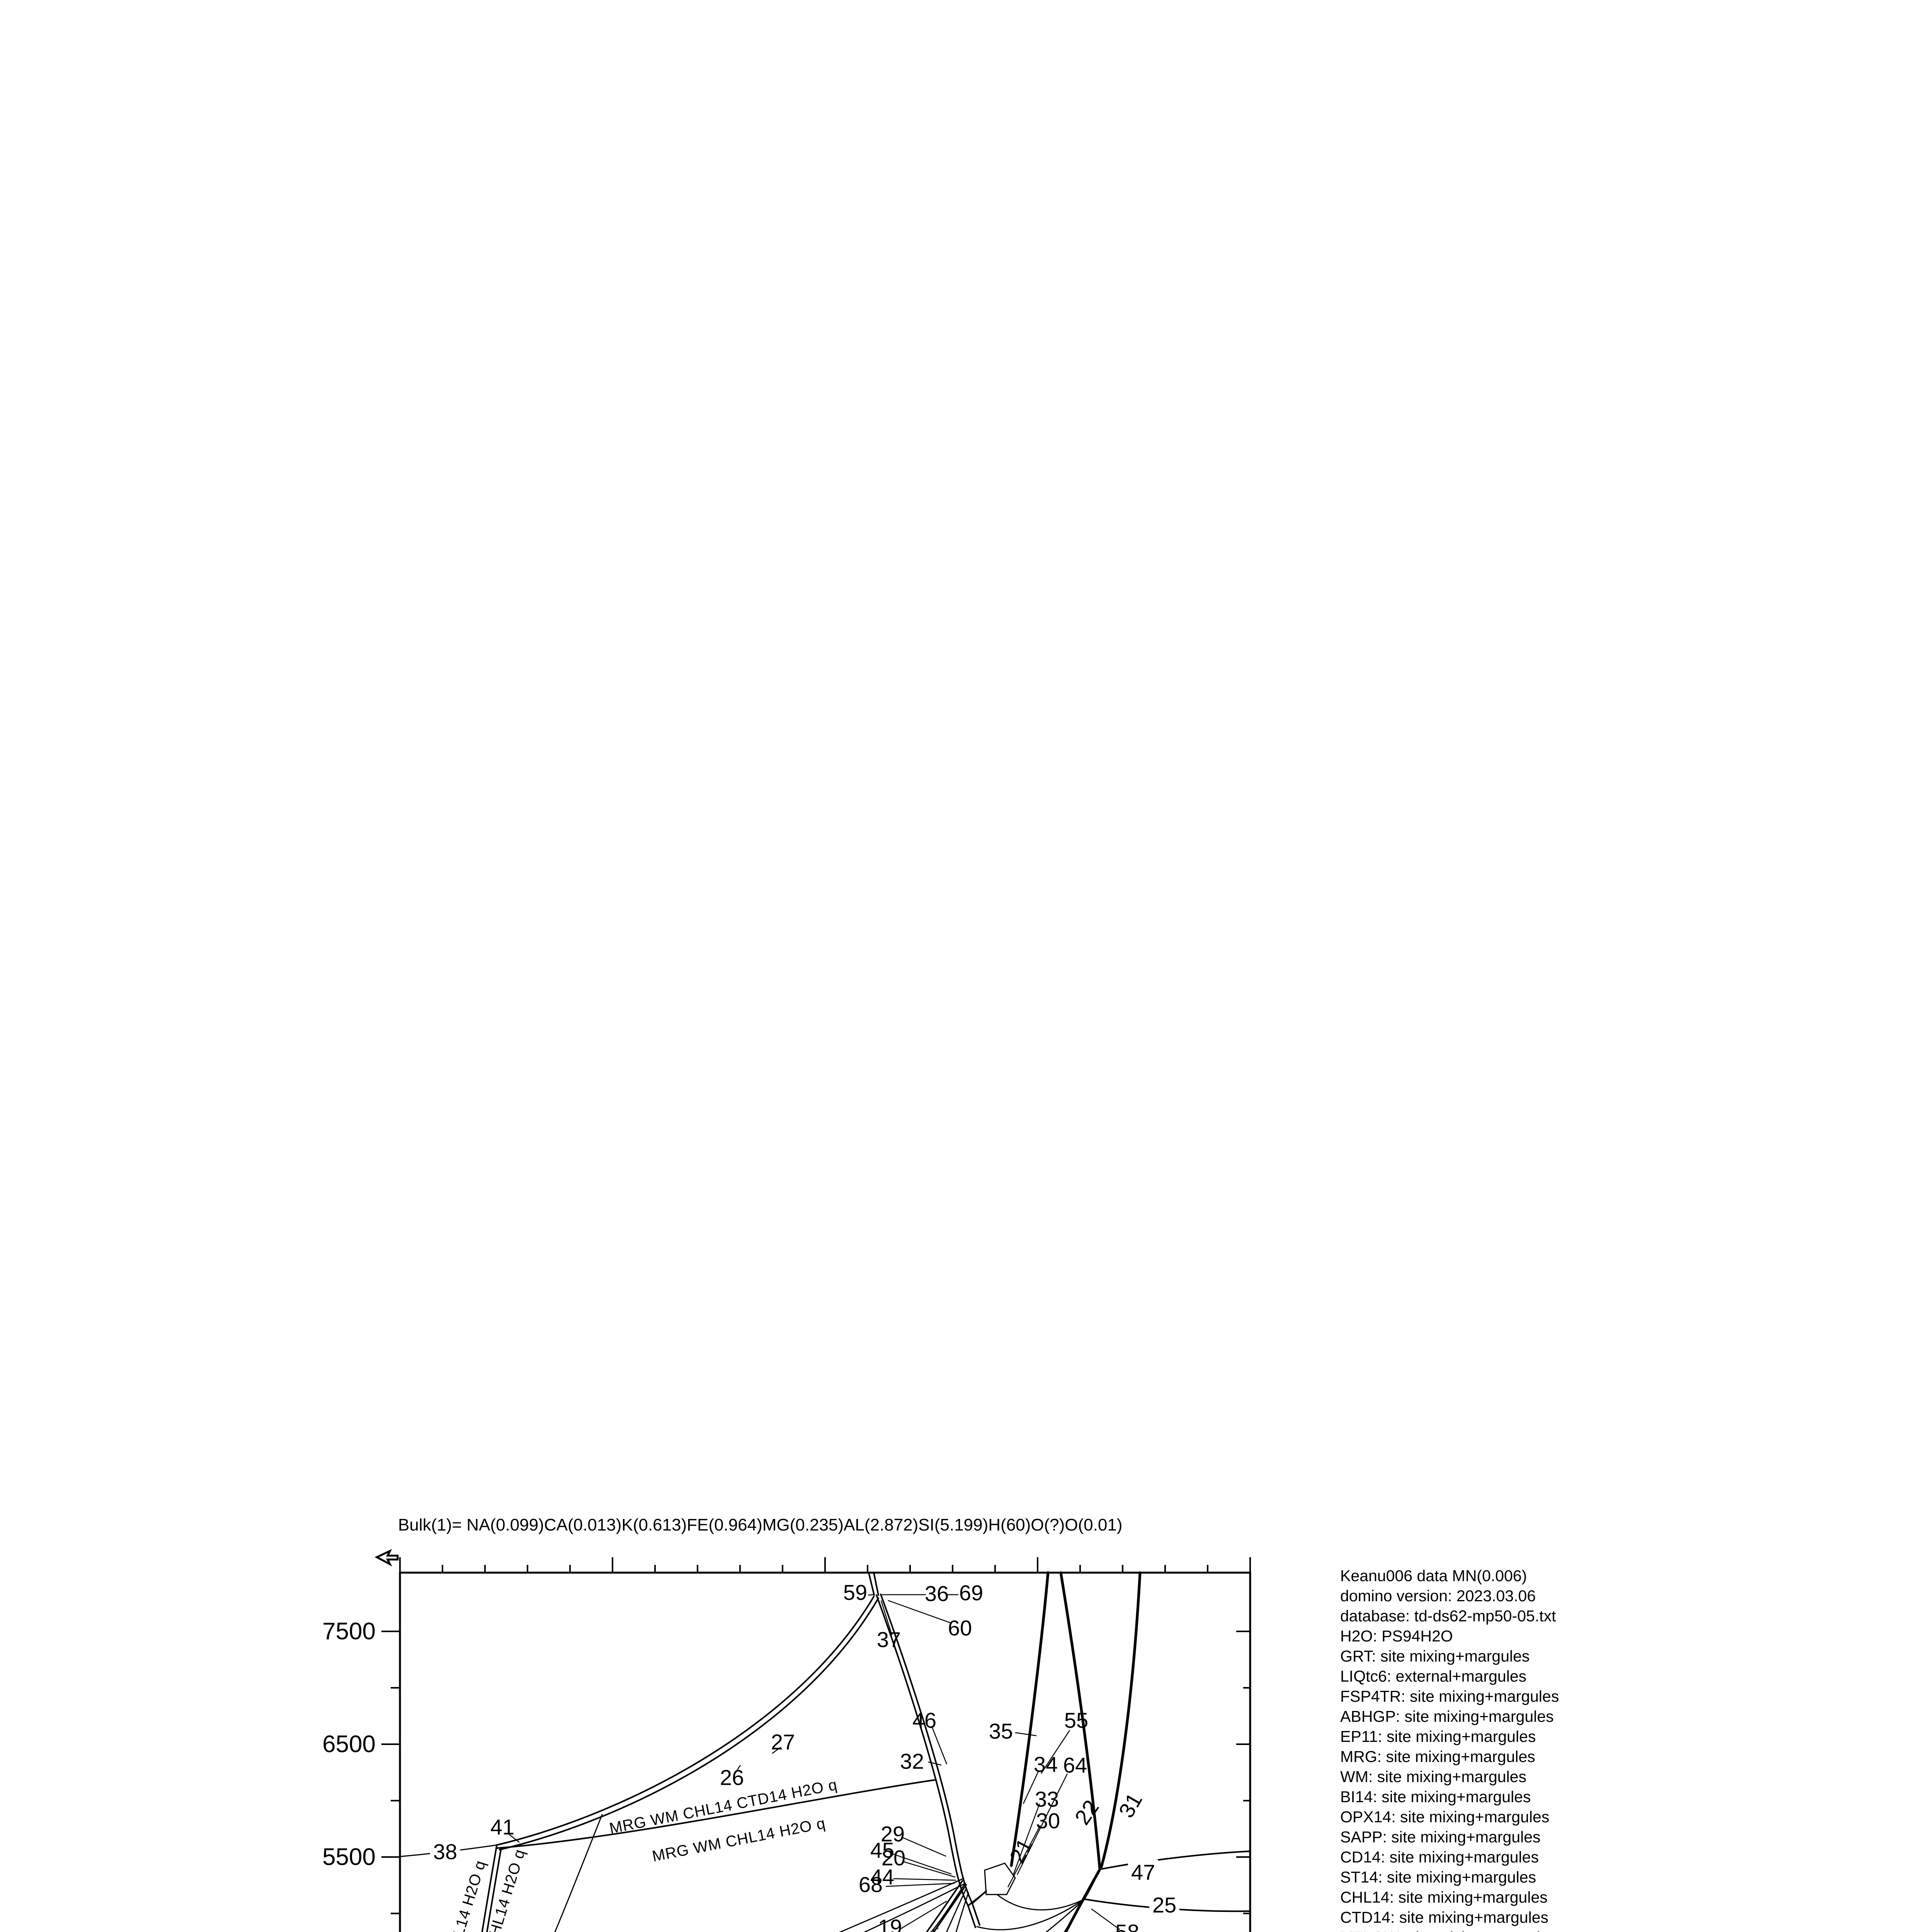 This screenshot has height=1932, width=1916. What do you see at coordinates (1438, 1737) in the screenshot?
I see `legend-line: EP11: site mixing+margules` at bounding box center [1438, 1737].